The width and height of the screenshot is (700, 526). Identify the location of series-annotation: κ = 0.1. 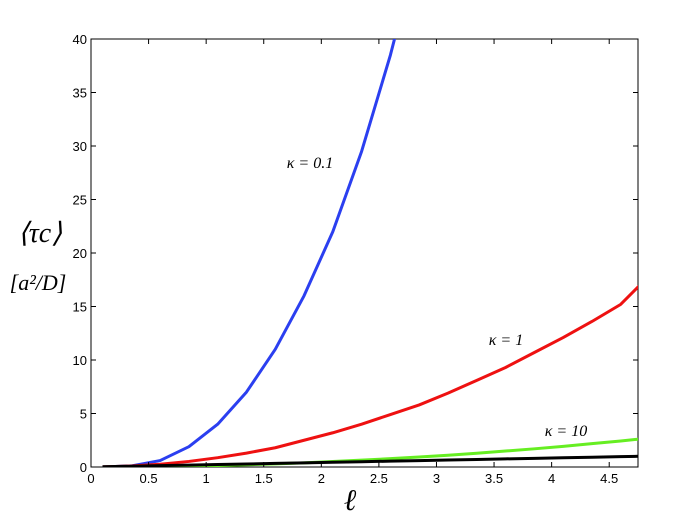
(310, 163).